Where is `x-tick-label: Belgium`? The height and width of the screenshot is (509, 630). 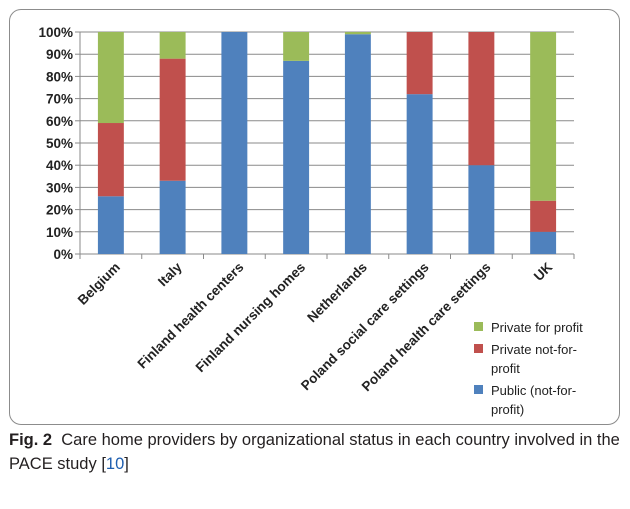 x-tick-label: Belgium is located at coordinates (99, 284).